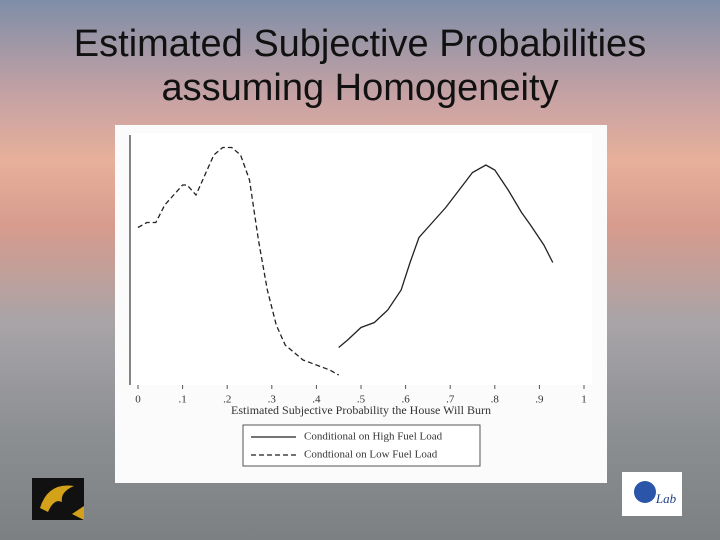  What do you see at coordinates (58, 499) in the screenshot?
I see `ucf-logo` at bounding box center [58, 499].